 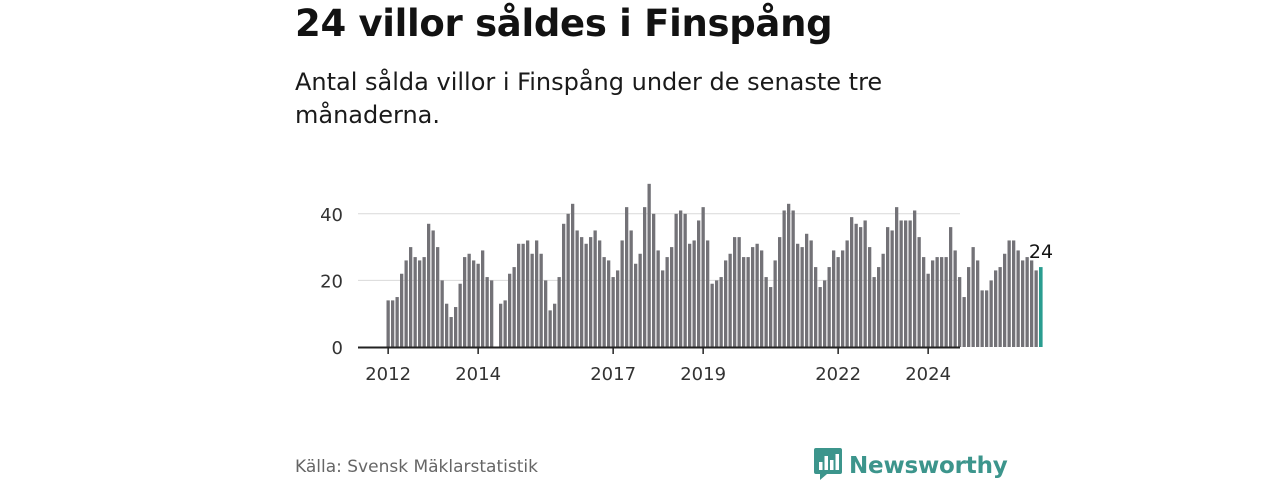 I want to click on source-credit: Källa: Svensk Mäklarstatistik, so click(x=416, y=467).